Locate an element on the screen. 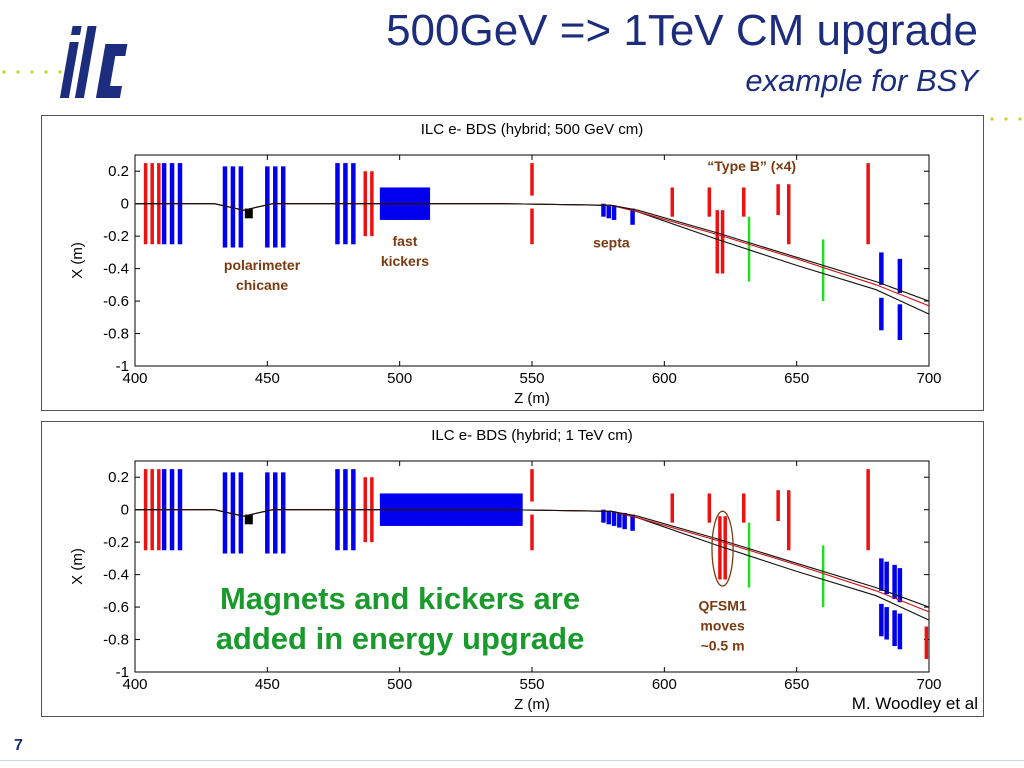 The height and width of the screenshot is (768, 1024). qfsm1-highlight is located at coordinates (722, 548).